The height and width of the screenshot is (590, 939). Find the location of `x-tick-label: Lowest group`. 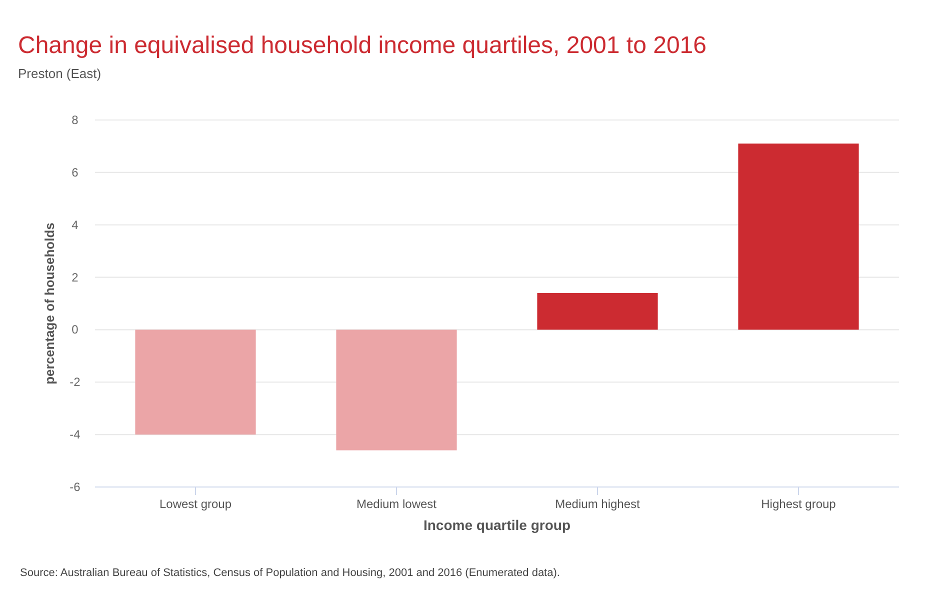

x-tick-label: Lowest group is located at coordinates (195, 504).